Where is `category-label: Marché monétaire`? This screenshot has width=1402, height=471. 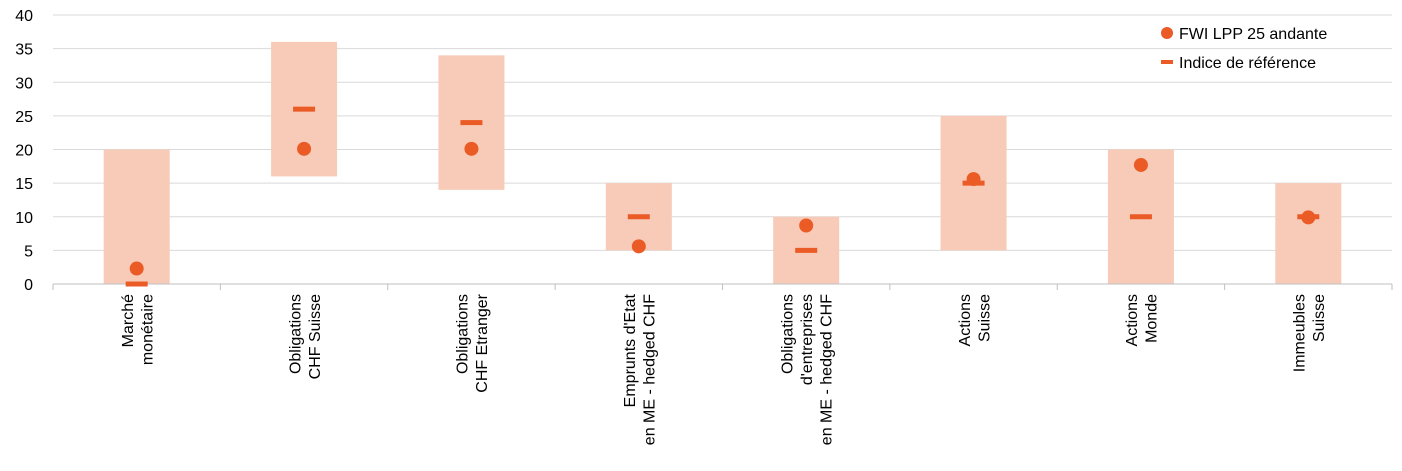 category-label: Marché monétaire is located at coordinates (138, 329).